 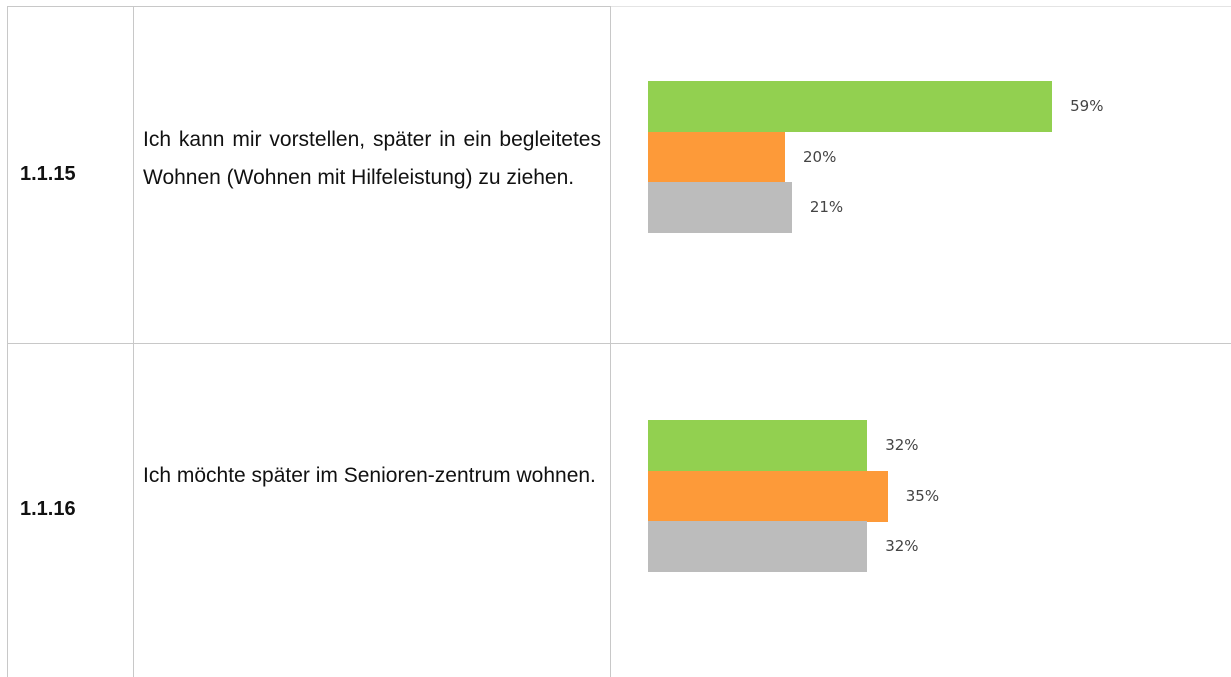 What do you see at coordinates (826, 207) in the screenshot?
I see `value-label: 21%` at bounding box center [826, 207].